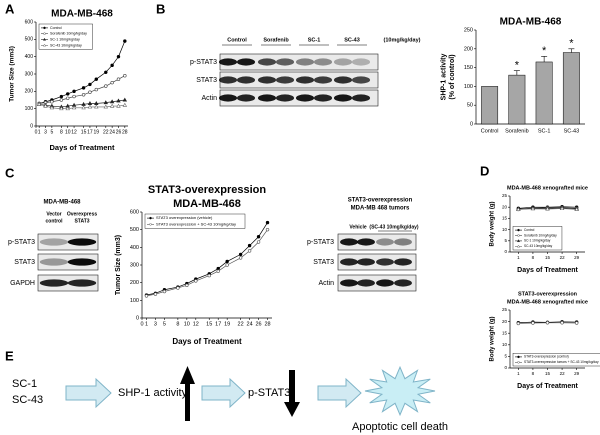  Describe the element at coordinates (518, 373) in the screenshot. I see `x-tick-label: 1` at that location.